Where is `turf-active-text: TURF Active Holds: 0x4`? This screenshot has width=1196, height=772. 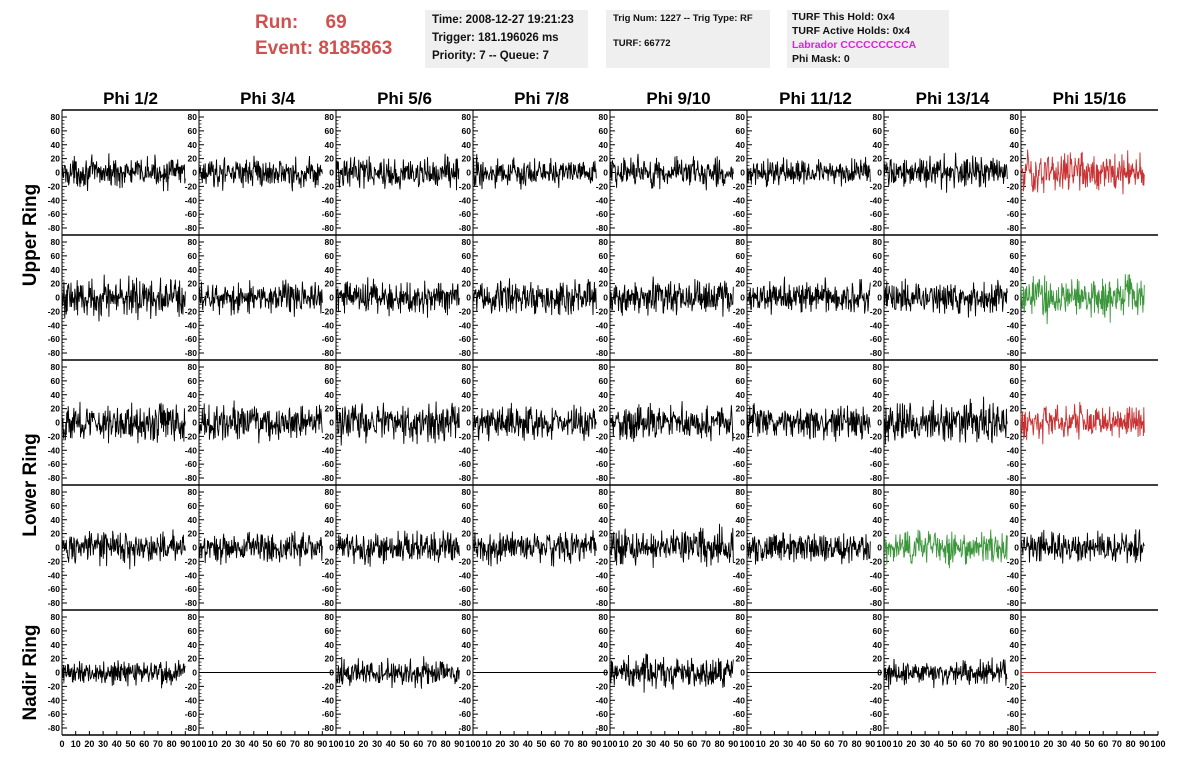
turf-active-text: TURF Active Holds: 0x4 is located at coordinates (851, 31).